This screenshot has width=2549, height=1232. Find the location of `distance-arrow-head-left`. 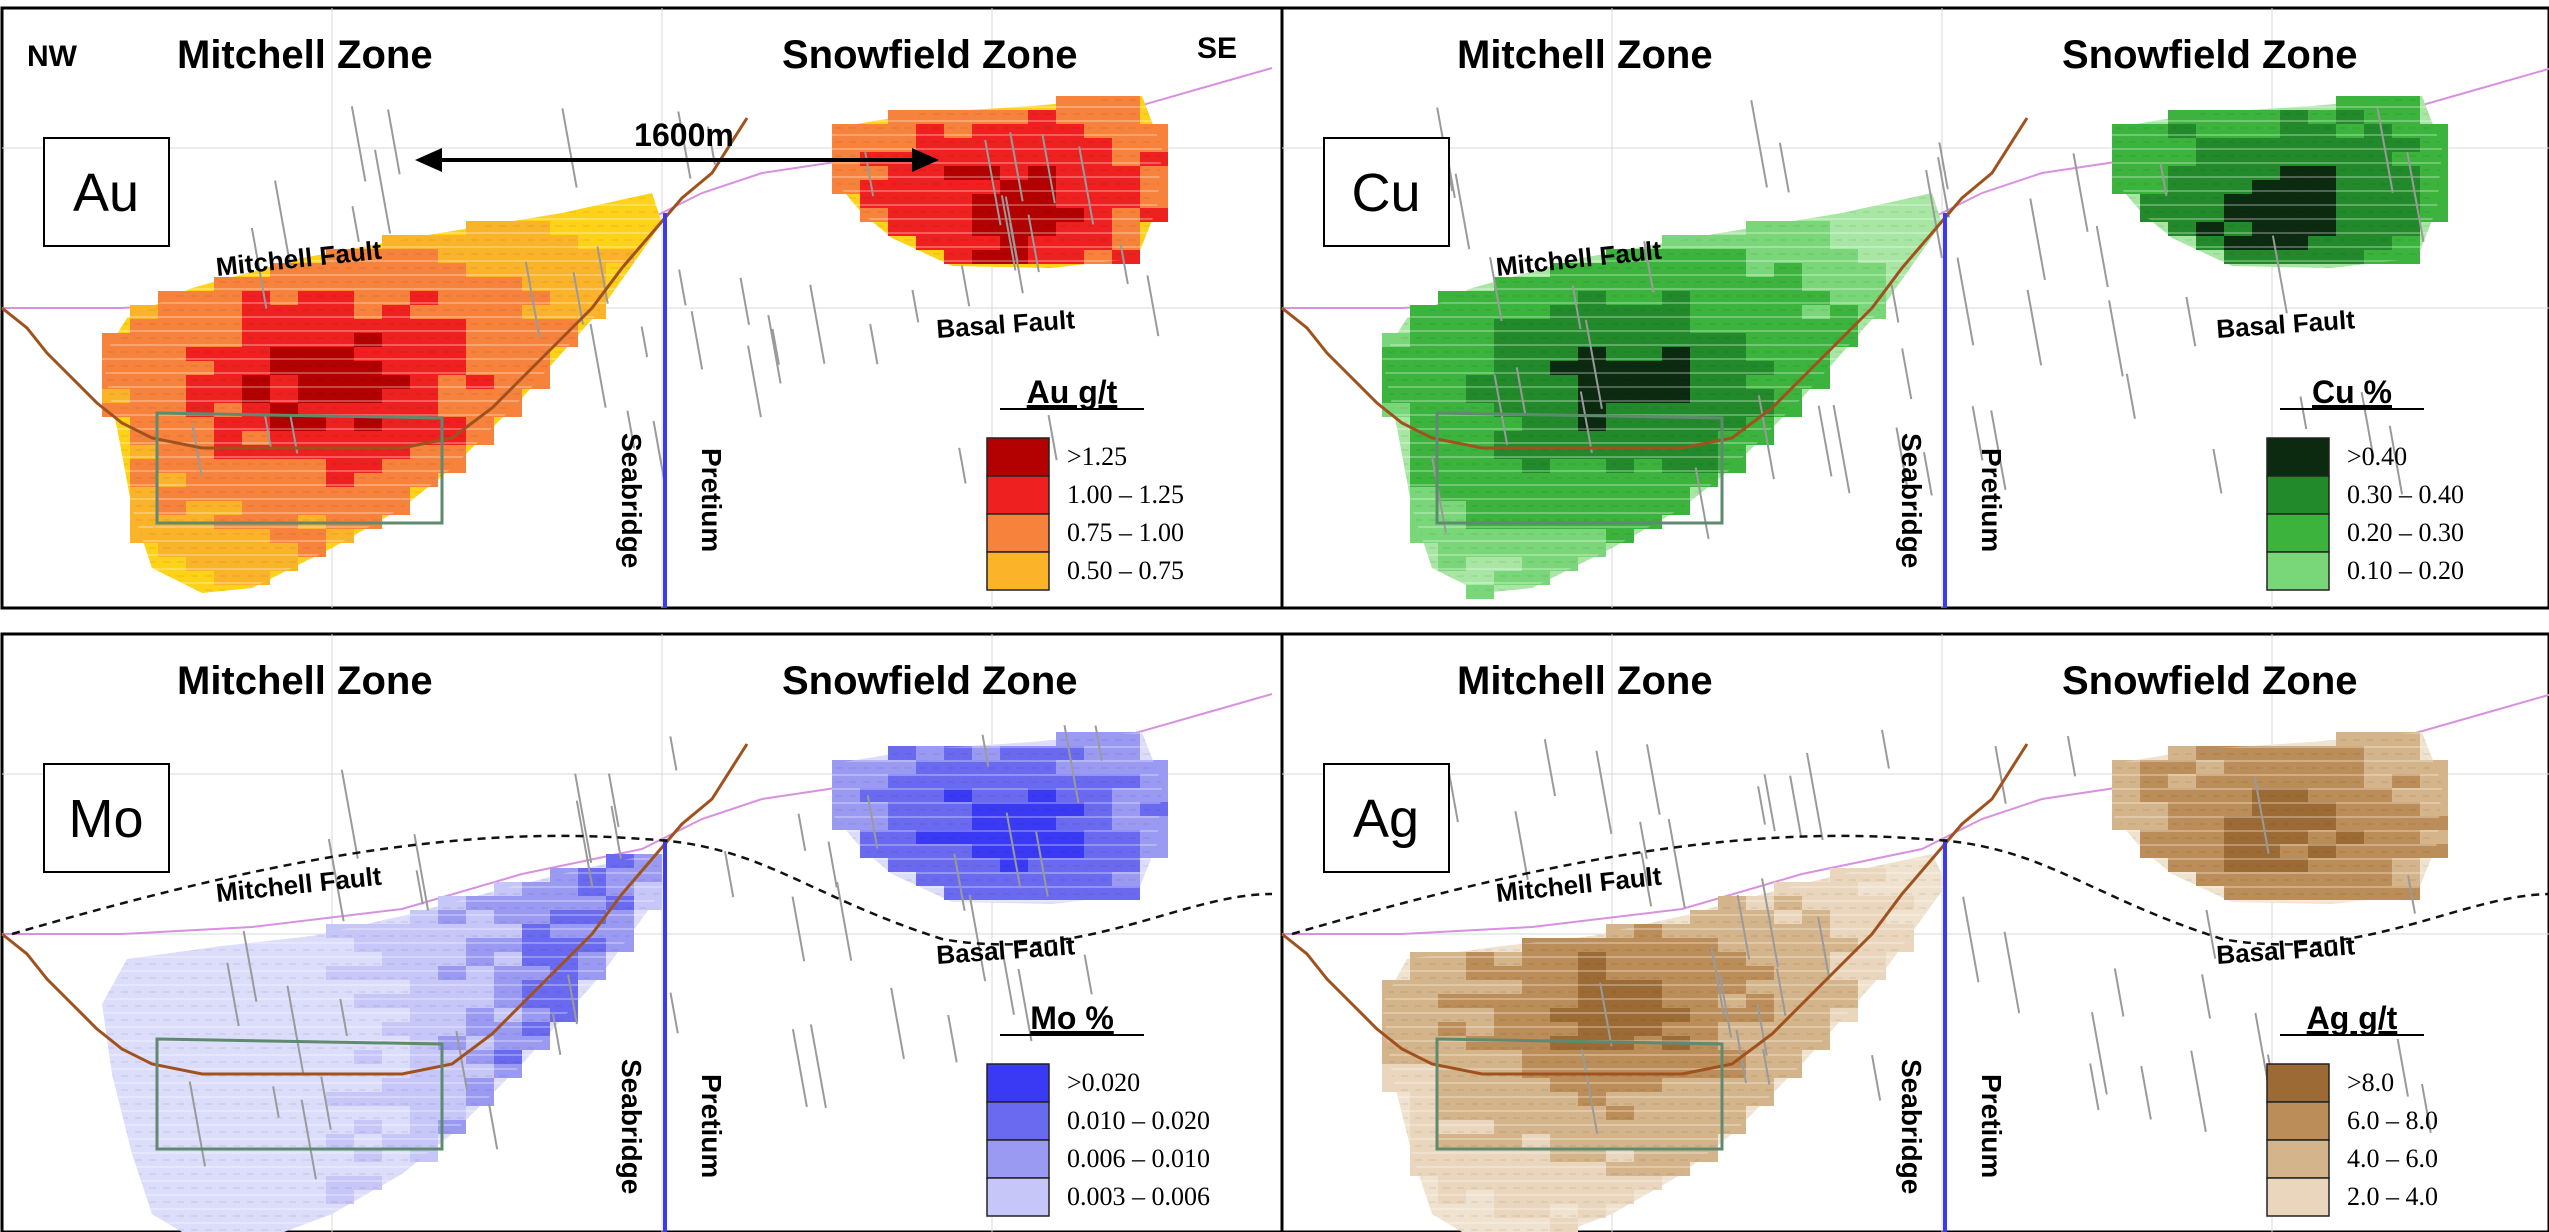

distance-arrow-head-left is located at coordinates (428, 160).